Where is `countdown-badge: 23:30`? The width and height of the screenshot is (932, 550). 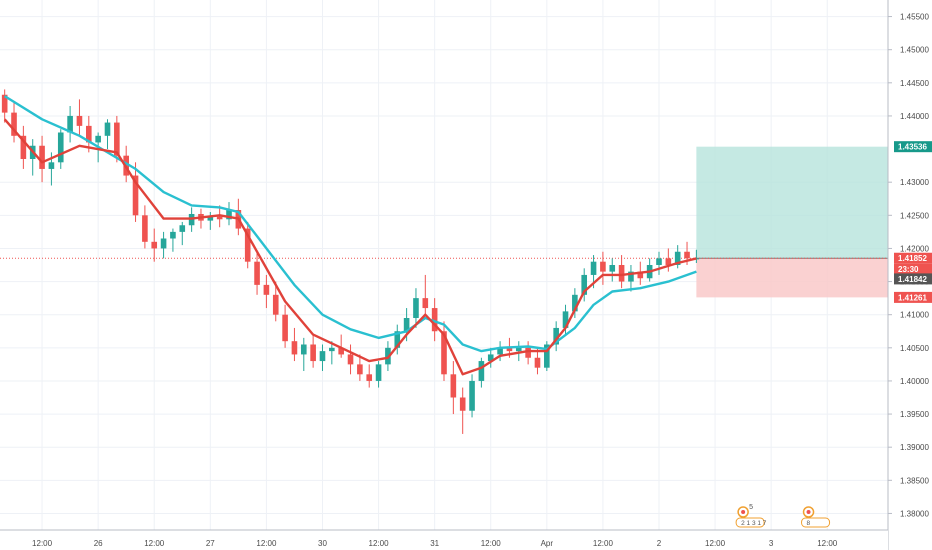
countdown-badge: 23:30 is located at coordinates (913, 269).